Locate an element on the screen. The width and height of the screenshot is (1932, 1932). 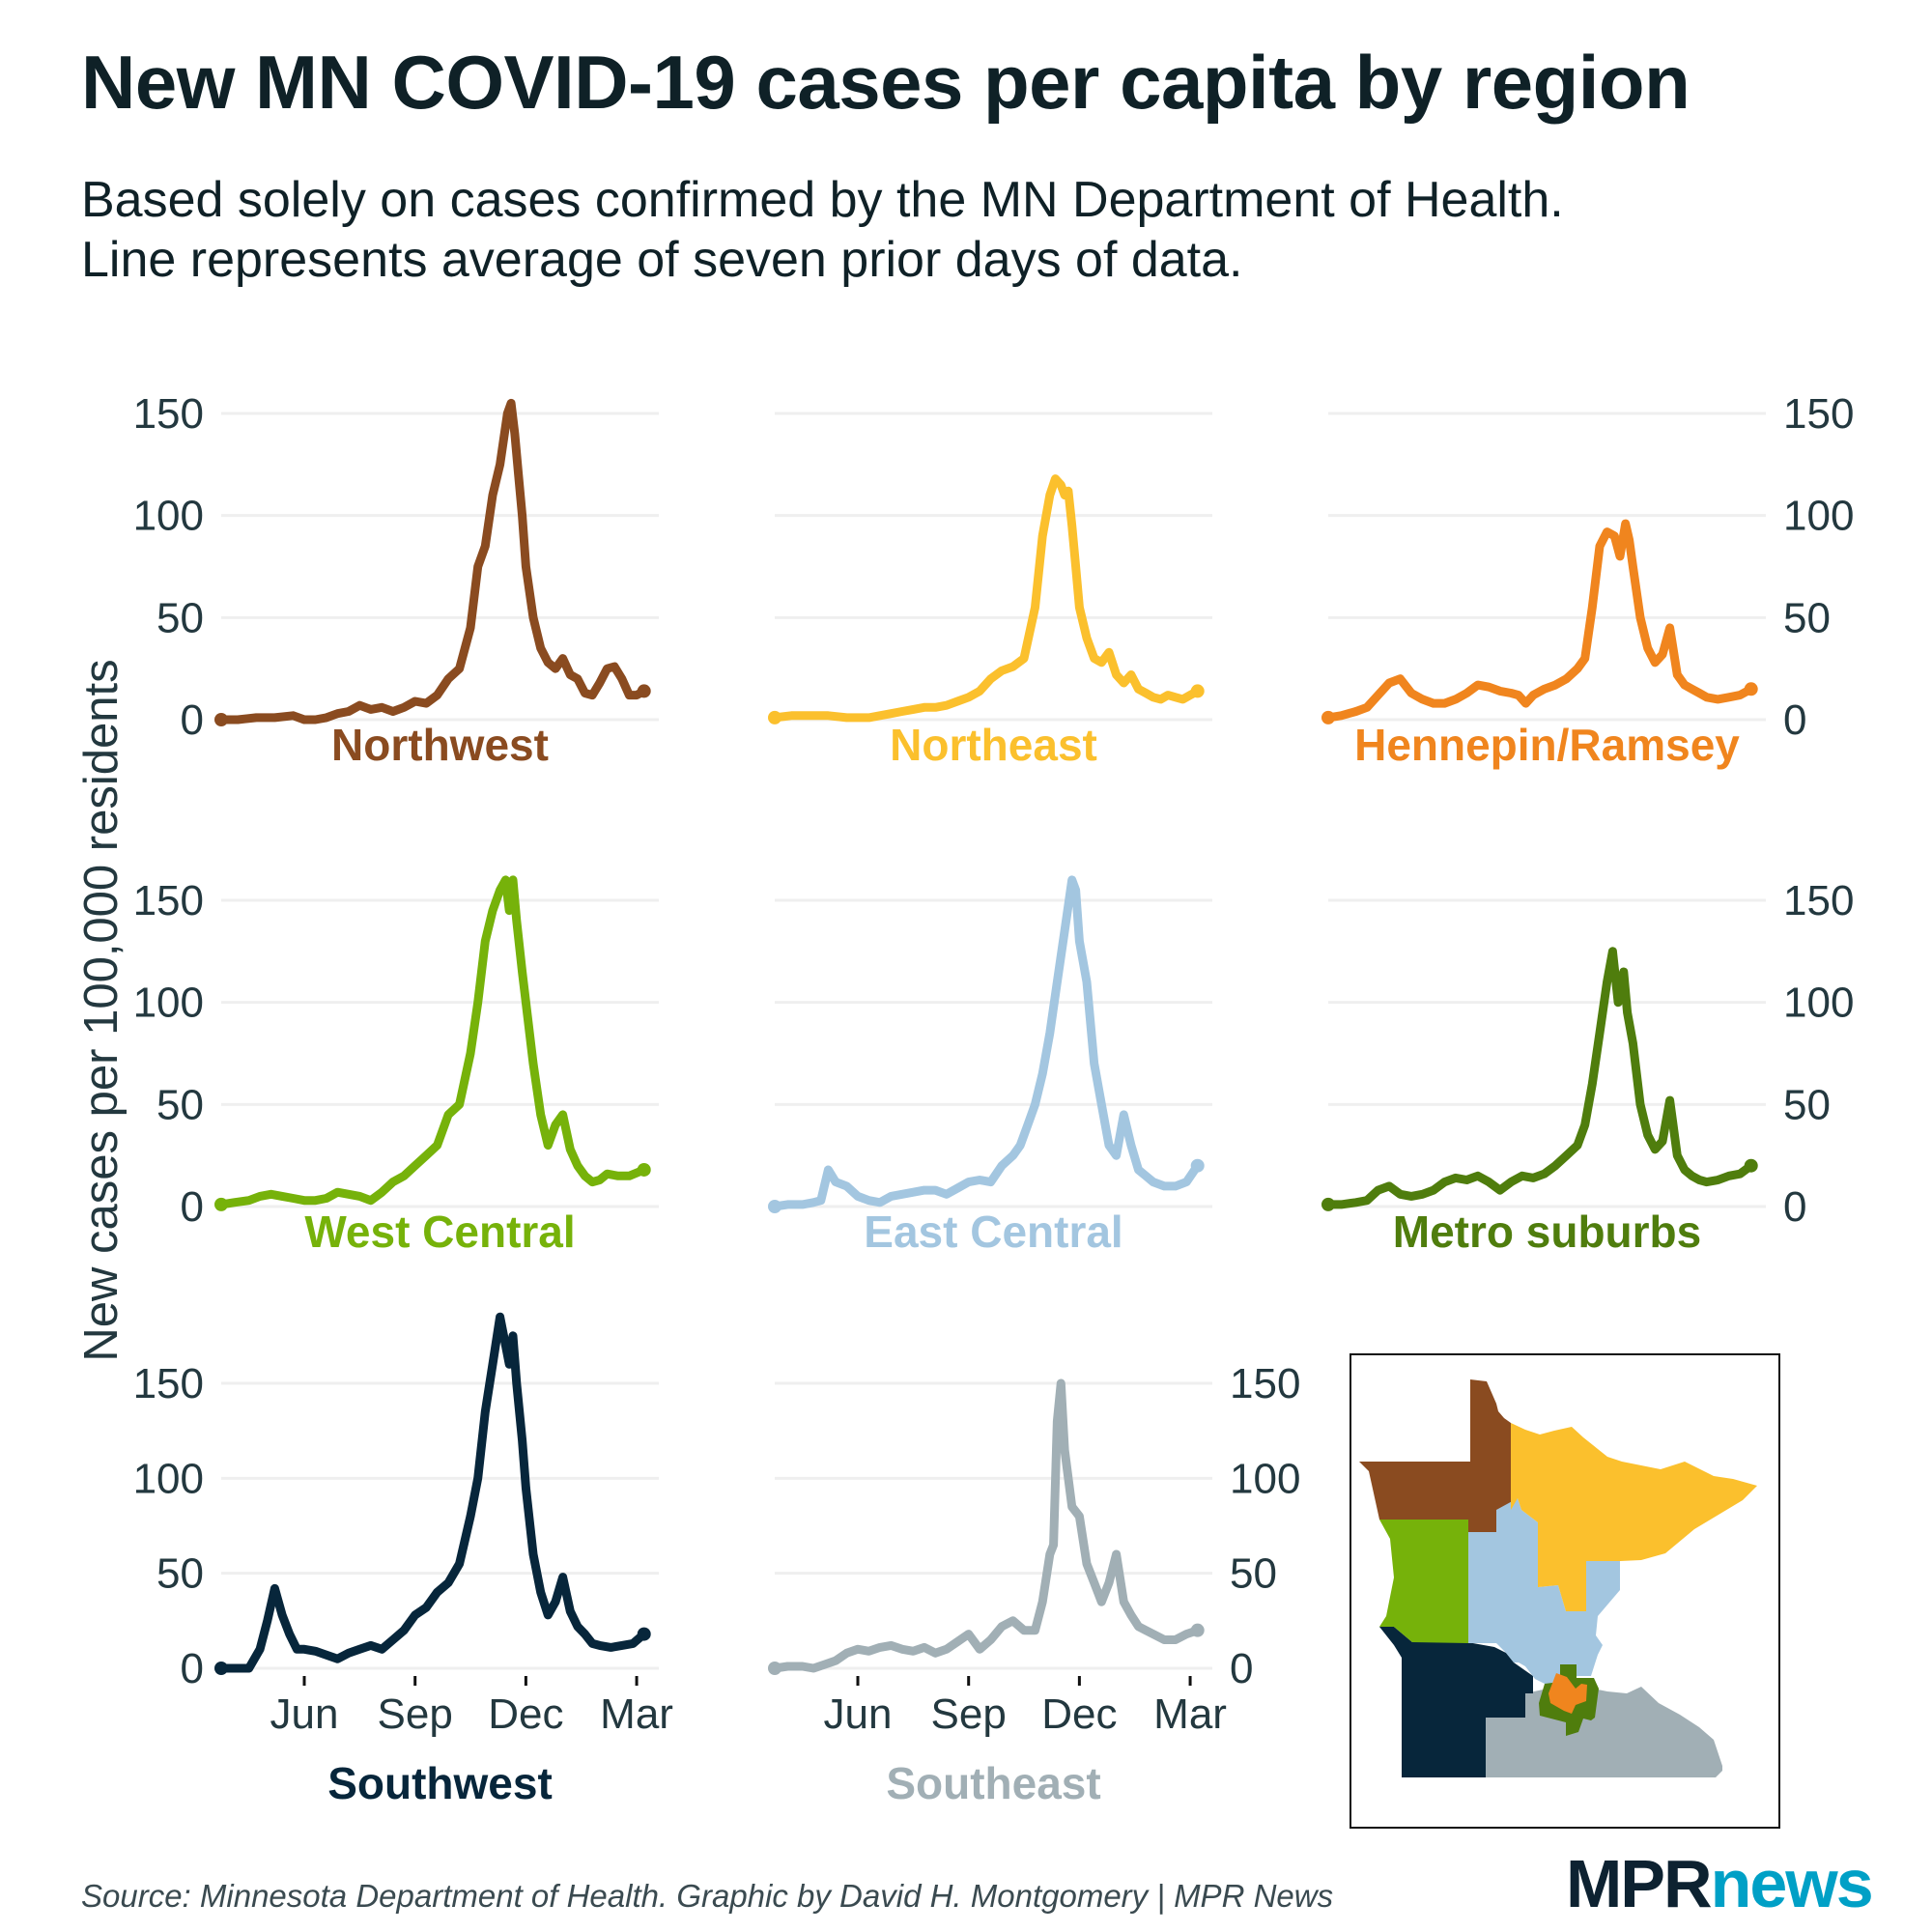
region-map is located at coordinates (1565, 1591).